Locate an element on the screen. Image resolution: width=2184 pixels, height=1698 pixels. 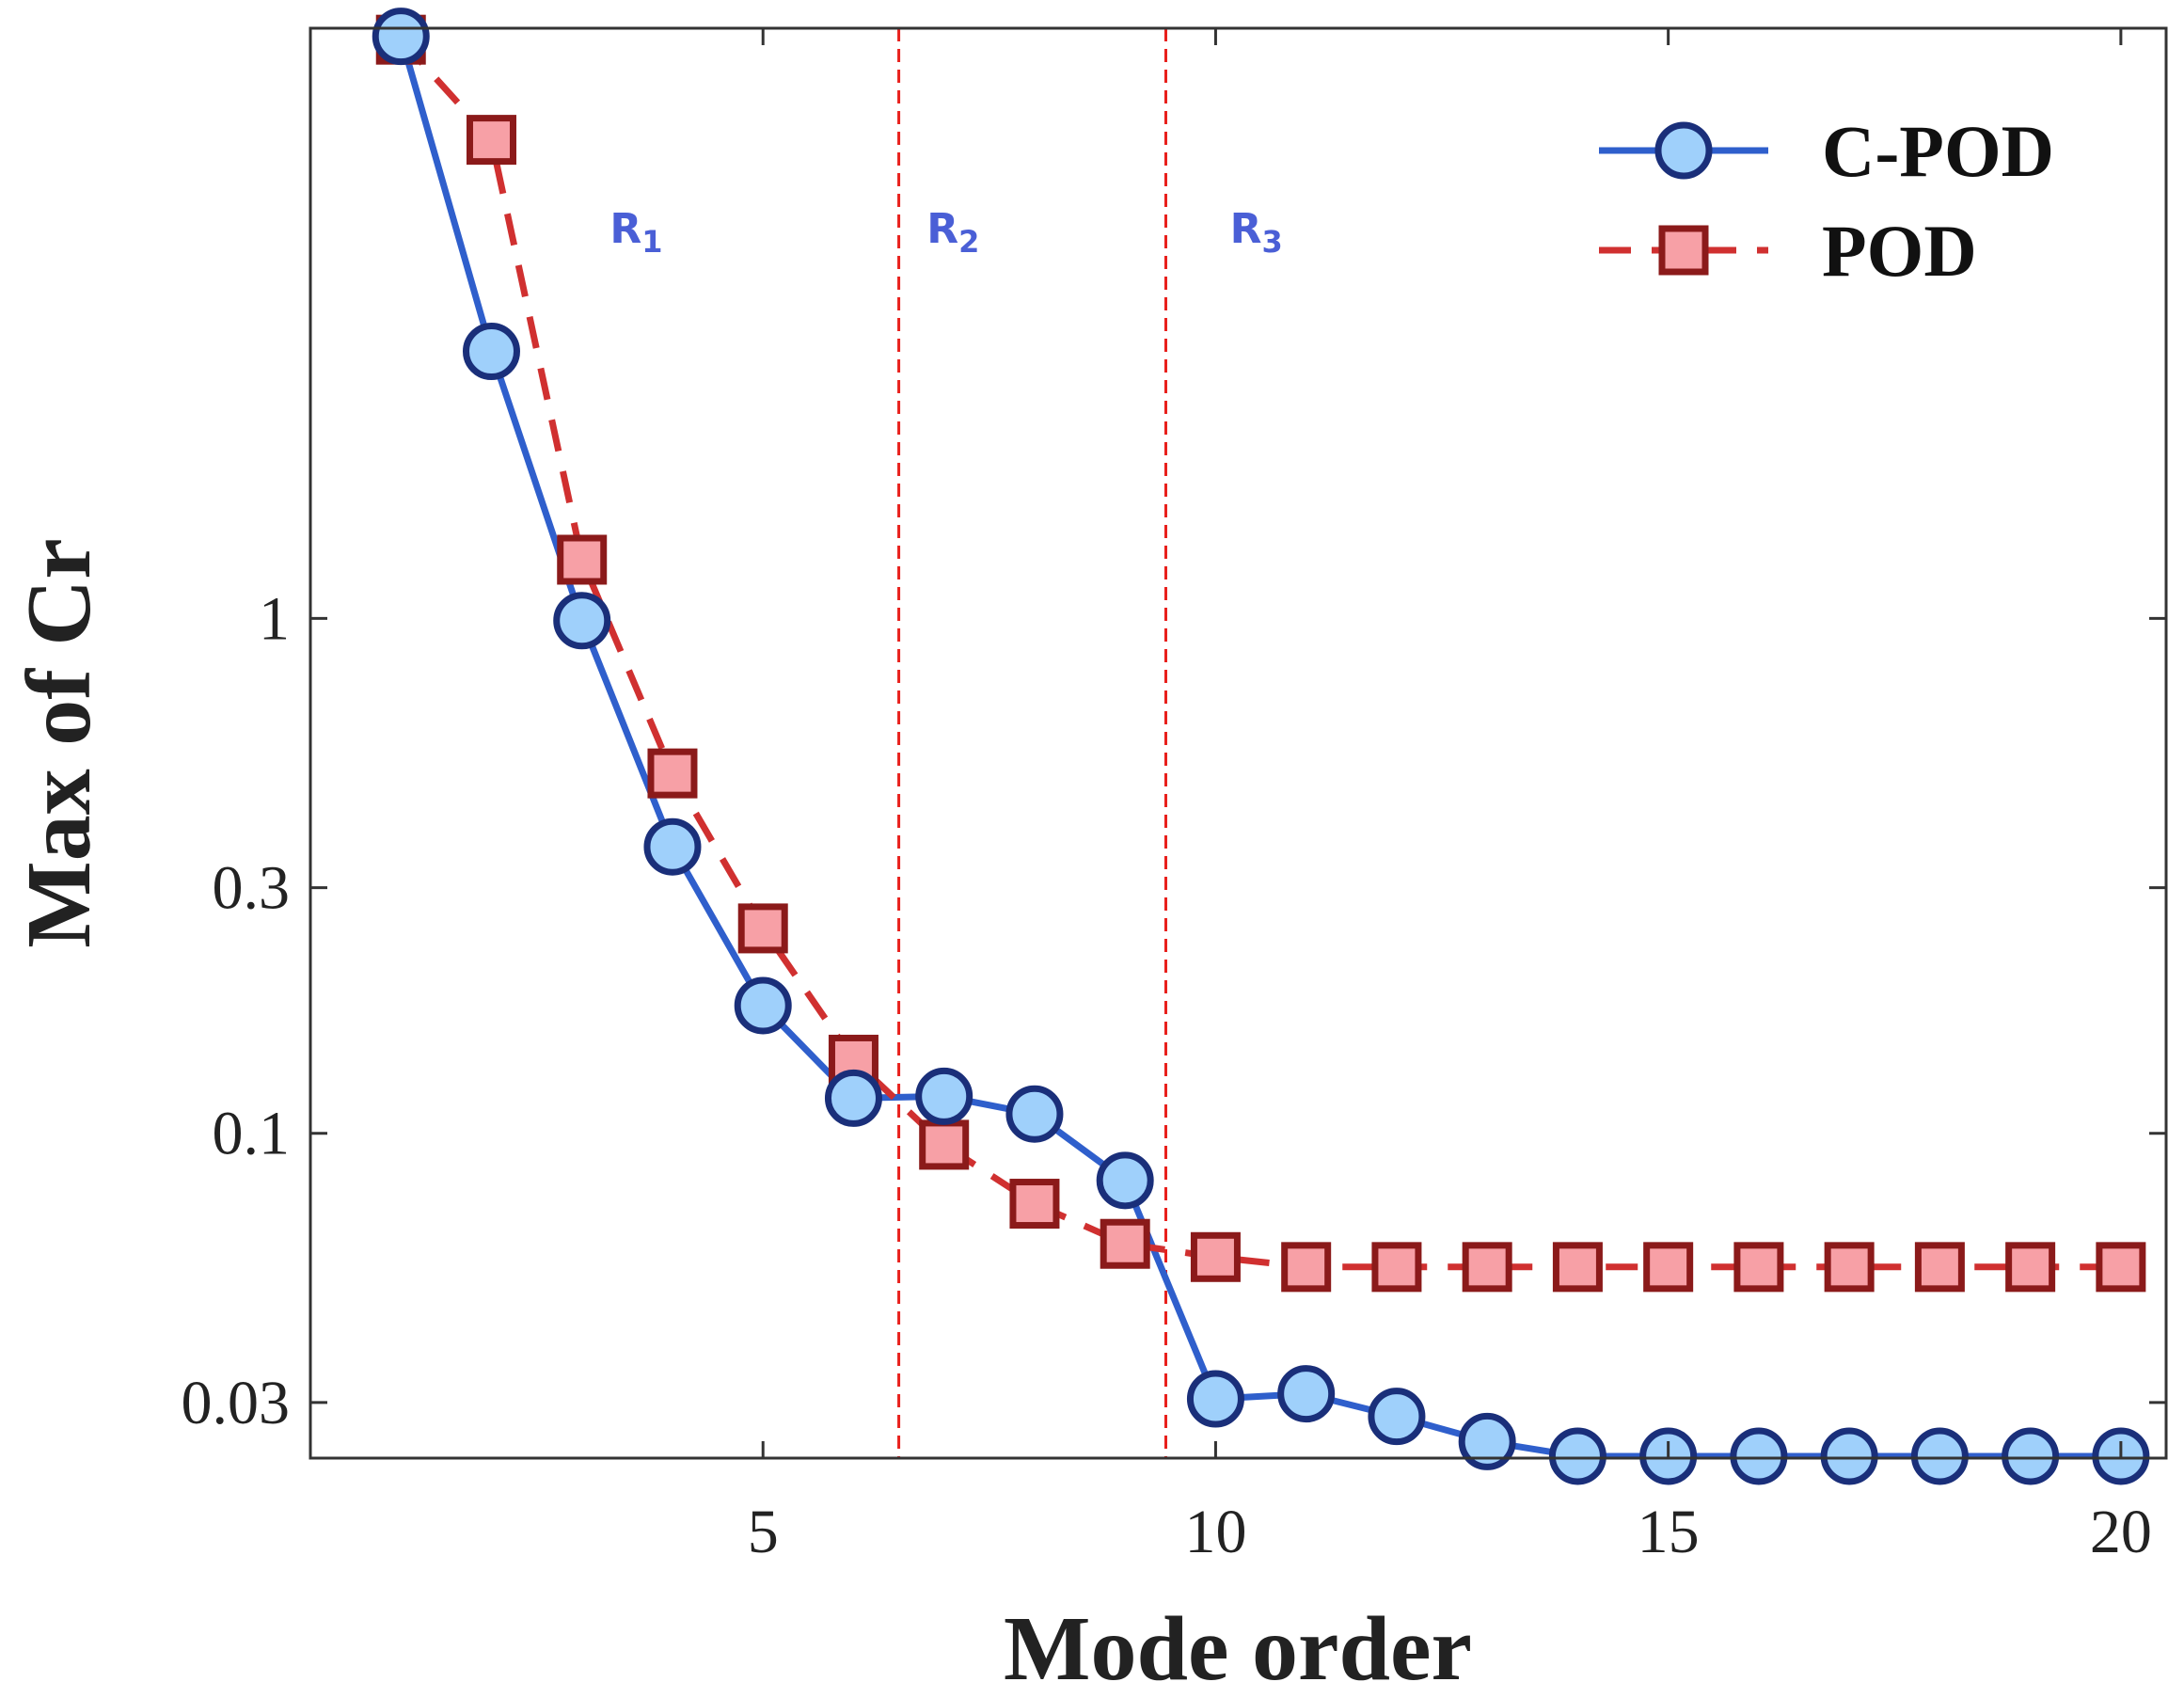
y-axis-title: Max of Cr is located at coordinates (59, 742).